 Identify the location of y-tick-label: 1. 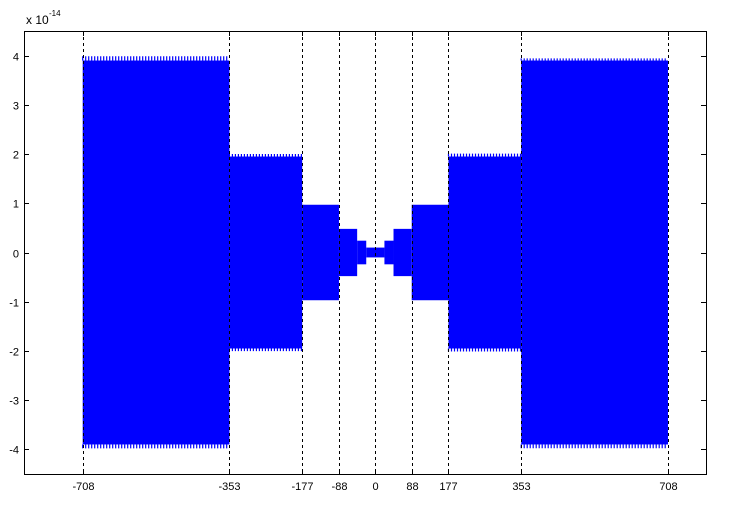
(16, 205).